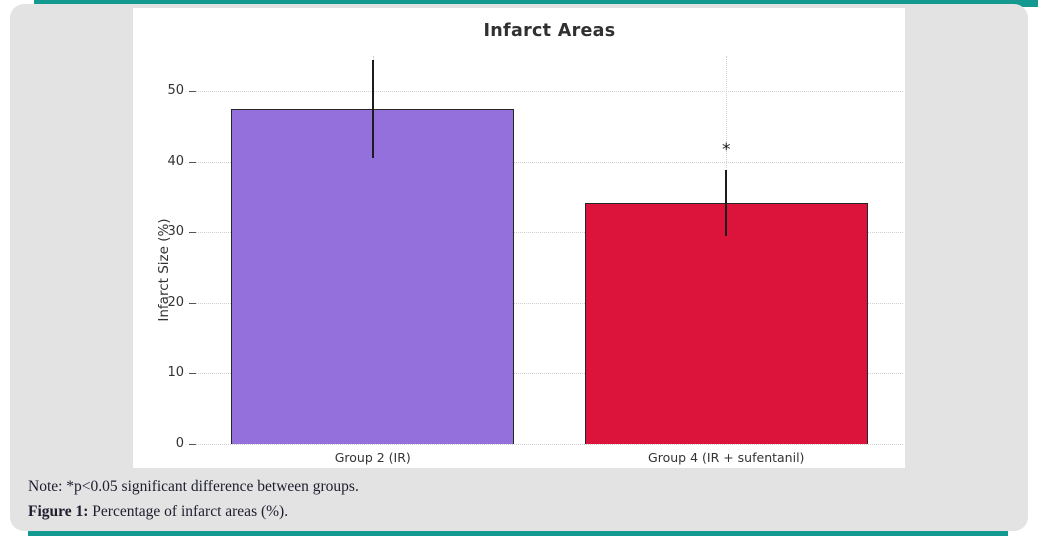 Image resolution: width=1038 pixels, height=536 pixels. I want to click on y-tick-label: 40, so click(175, 161).